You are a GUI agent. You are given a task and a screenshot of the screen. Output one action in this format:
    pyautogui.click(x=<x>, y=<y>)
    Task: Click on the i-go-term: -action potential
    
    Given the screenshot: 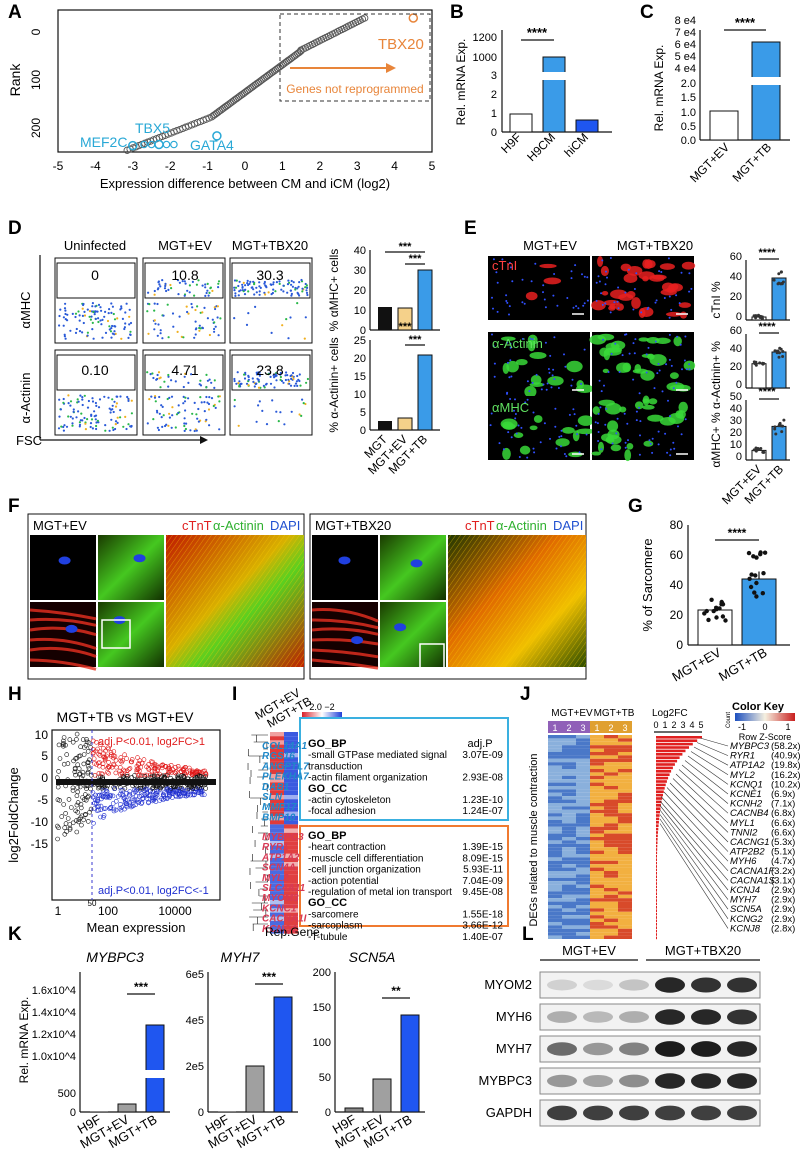 What is the action you would take?
    pyautogui.click(x=343, y=881)
    